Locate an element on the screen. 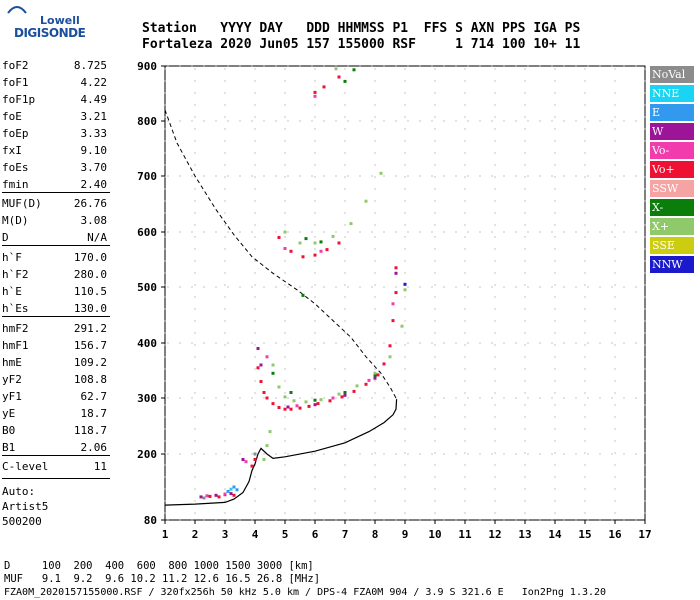 Image resolution: width=700 pixels, height=600 pixels. param-he-value: 110.5 is located at coordinates (90, 291).